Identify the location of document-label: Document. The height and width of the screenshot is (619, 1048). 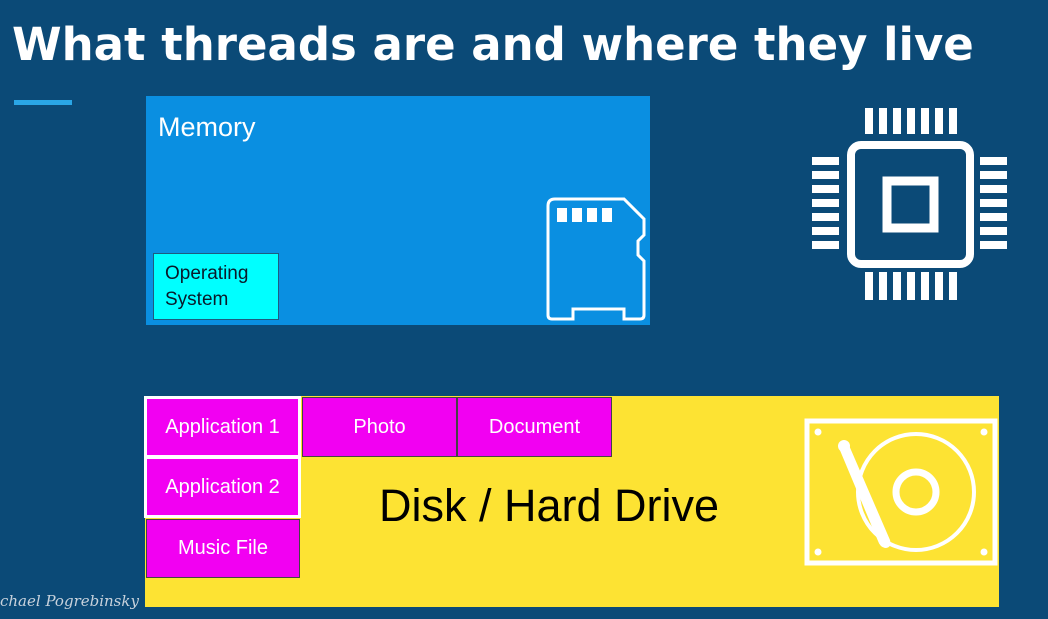
(534, 426).